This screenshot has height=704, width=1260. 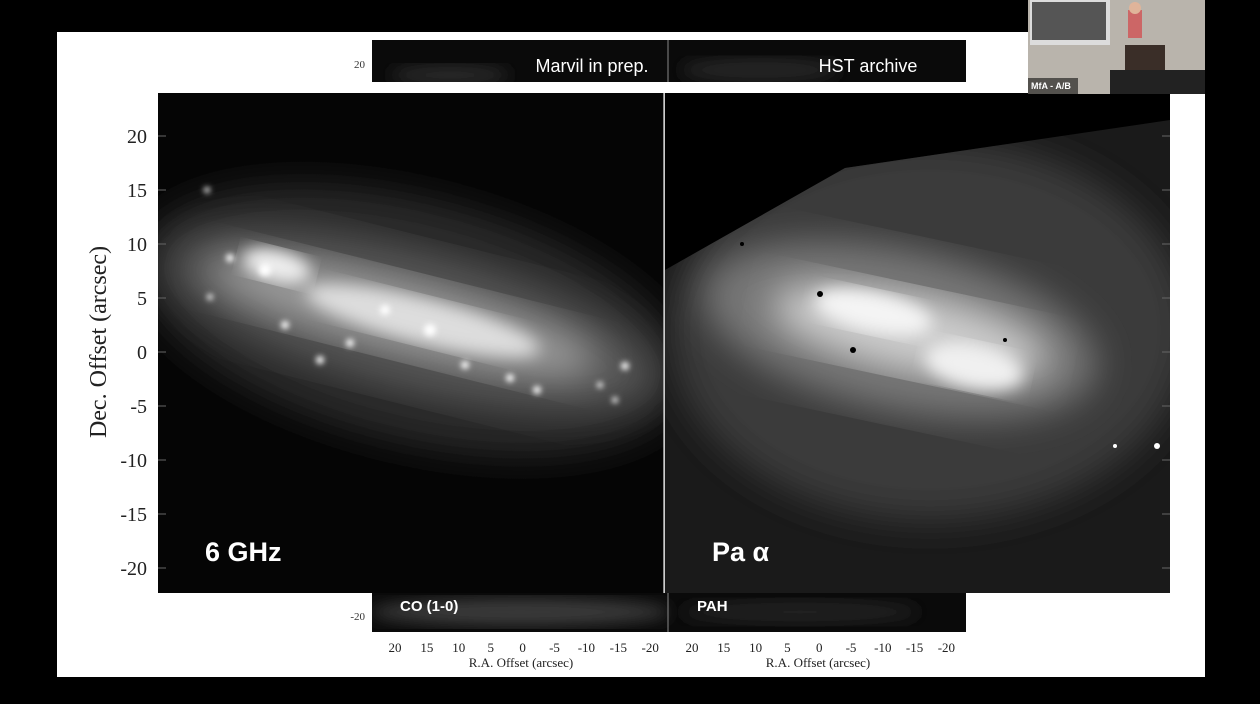 I want to click on tick-label: 20, so click(x=360, y=65).